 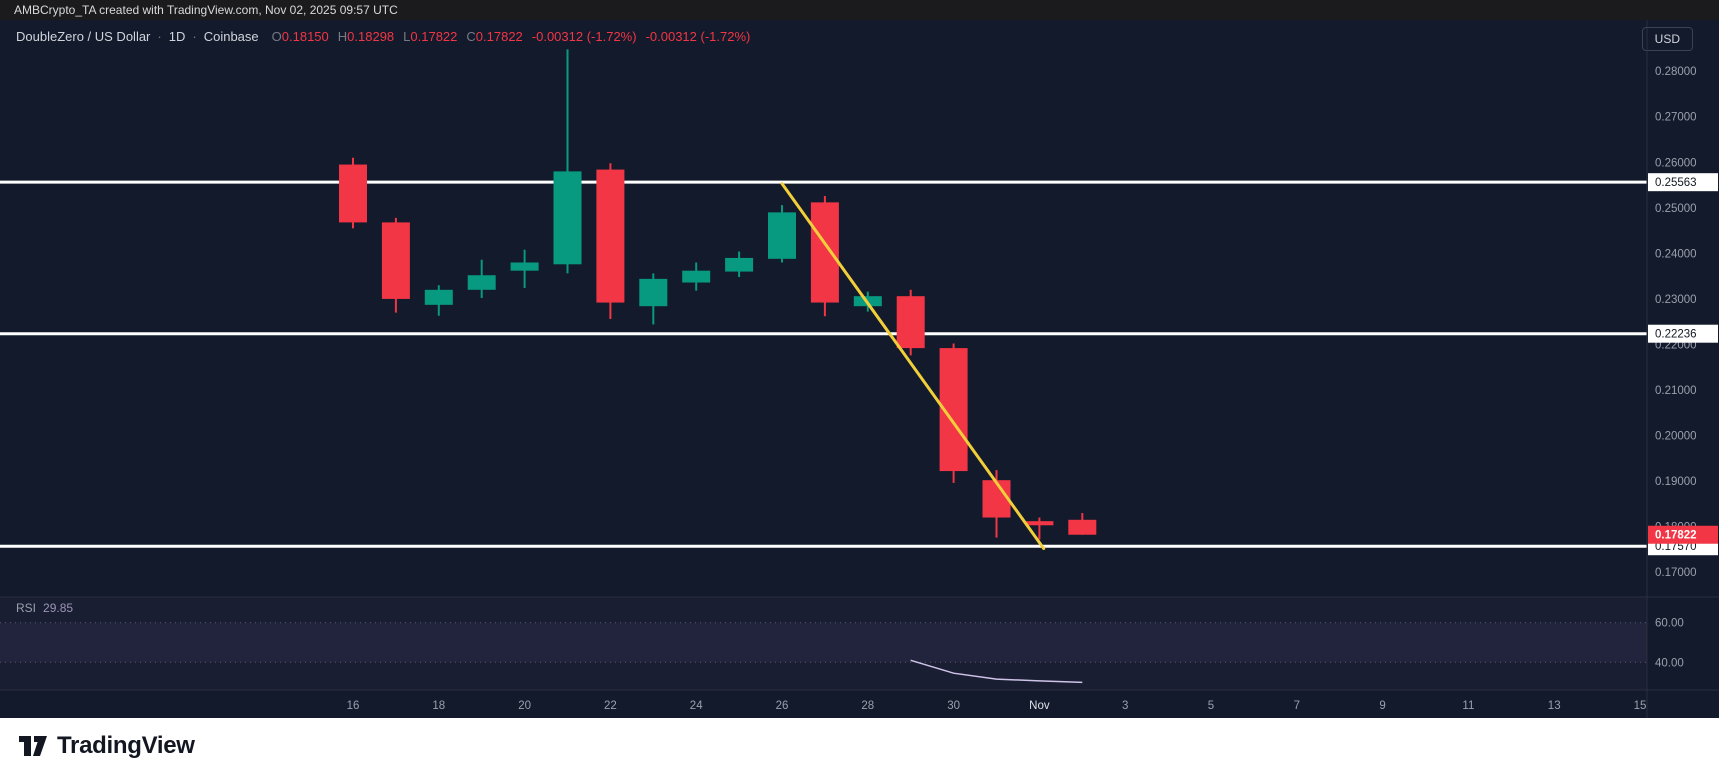 I want to click on footer-bar: TradingView, so click(x=859, y=746).